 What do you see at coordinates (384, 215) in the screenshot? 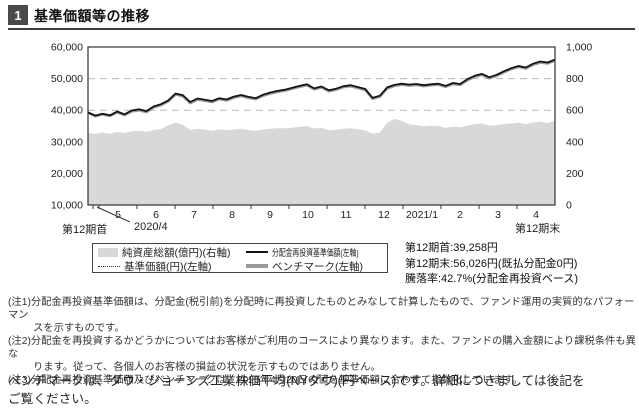
I see `x-tick-label: 12` at bounding box center [384, 215].